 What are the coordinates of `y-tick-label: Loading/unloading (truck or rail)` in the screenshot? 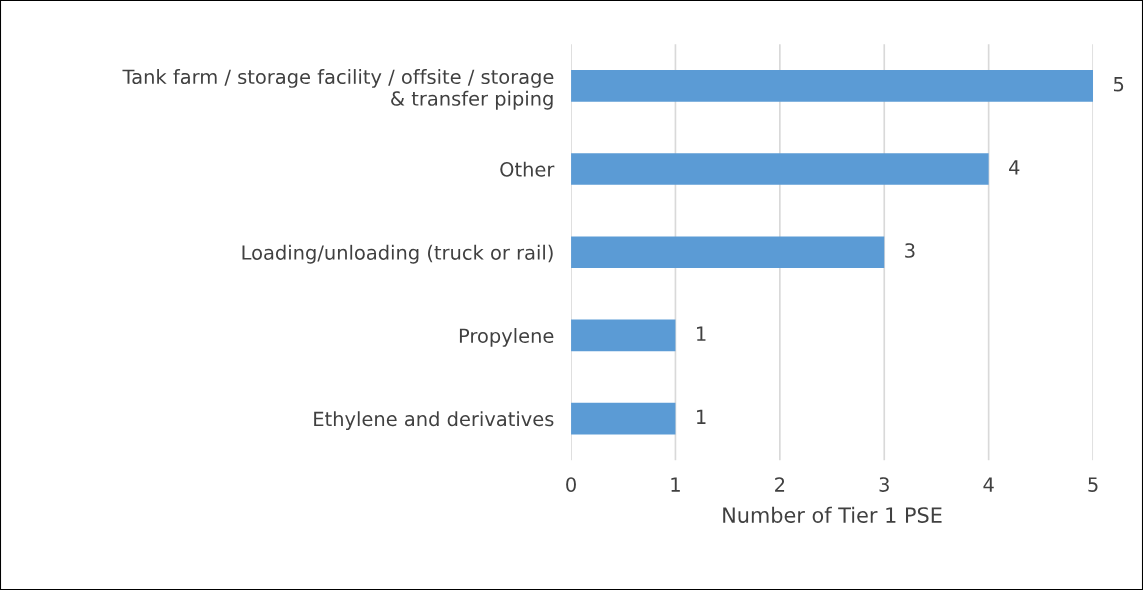 It's located at (397, 254).